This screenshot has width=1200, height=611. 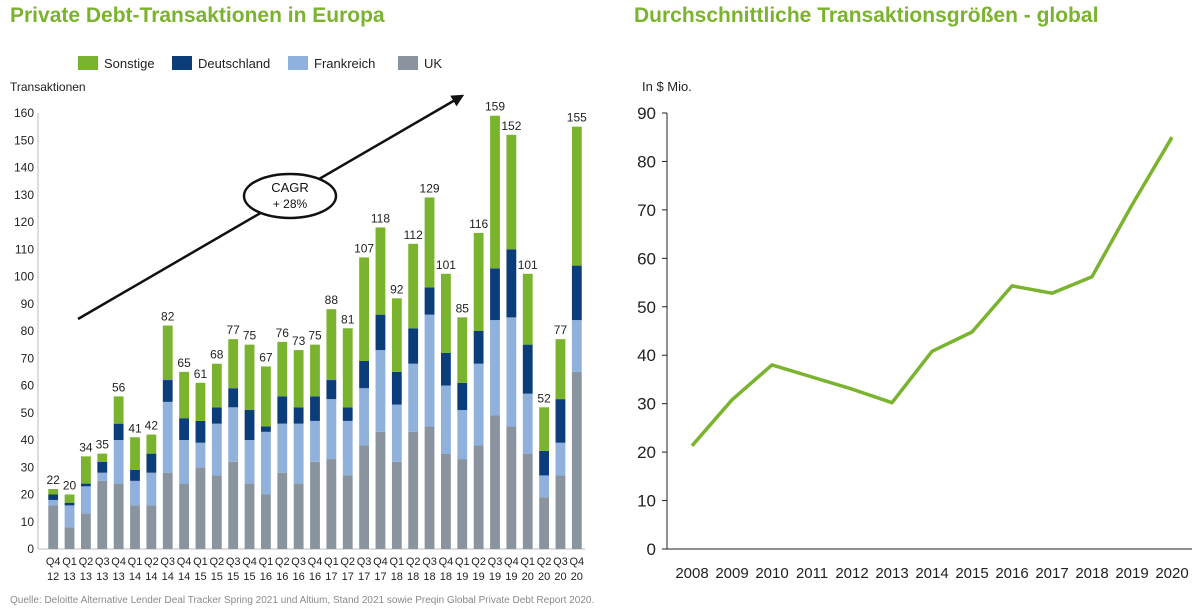 What do you see at coordinates (430, 188) in the screenshot?
I see `bar-total-label: 129` at bounding box center [430, 188].